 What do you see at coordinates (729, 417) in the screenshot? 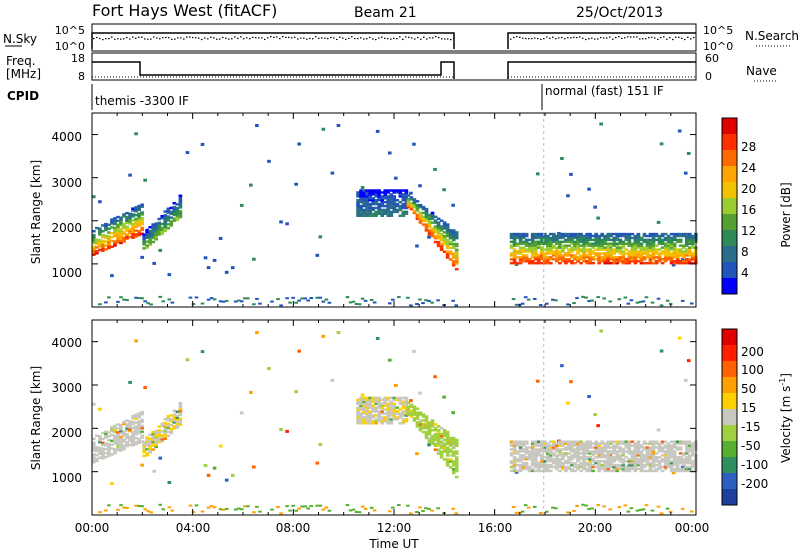
I see `velocity-colorbar` at bounding box center [729, 417].